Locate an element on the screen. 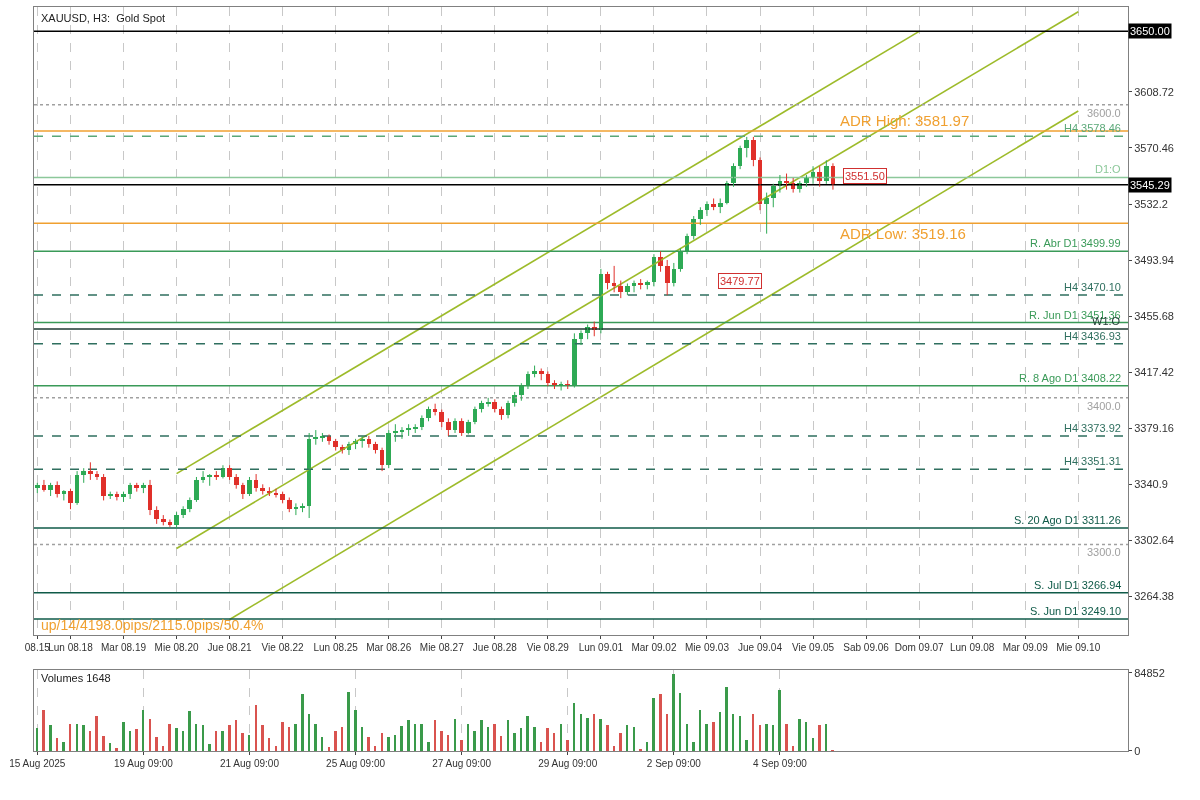 This screenshot has width=1200, height=800. x-tick-label: Mar 08.19 is located at coordinates (123, 647).